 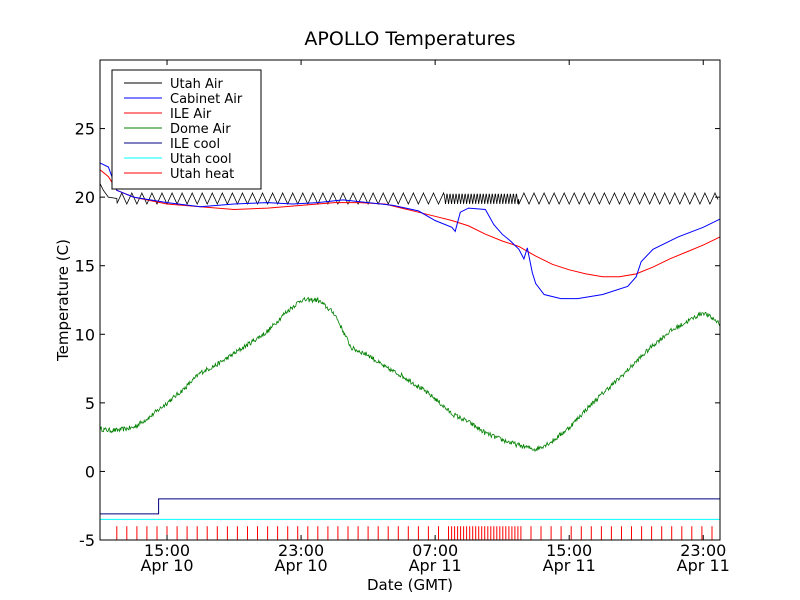 What do you see at coordinates (410, 506) in the screenshot?
I see `series-ile-cool-line` at bounding box center [410, 506].